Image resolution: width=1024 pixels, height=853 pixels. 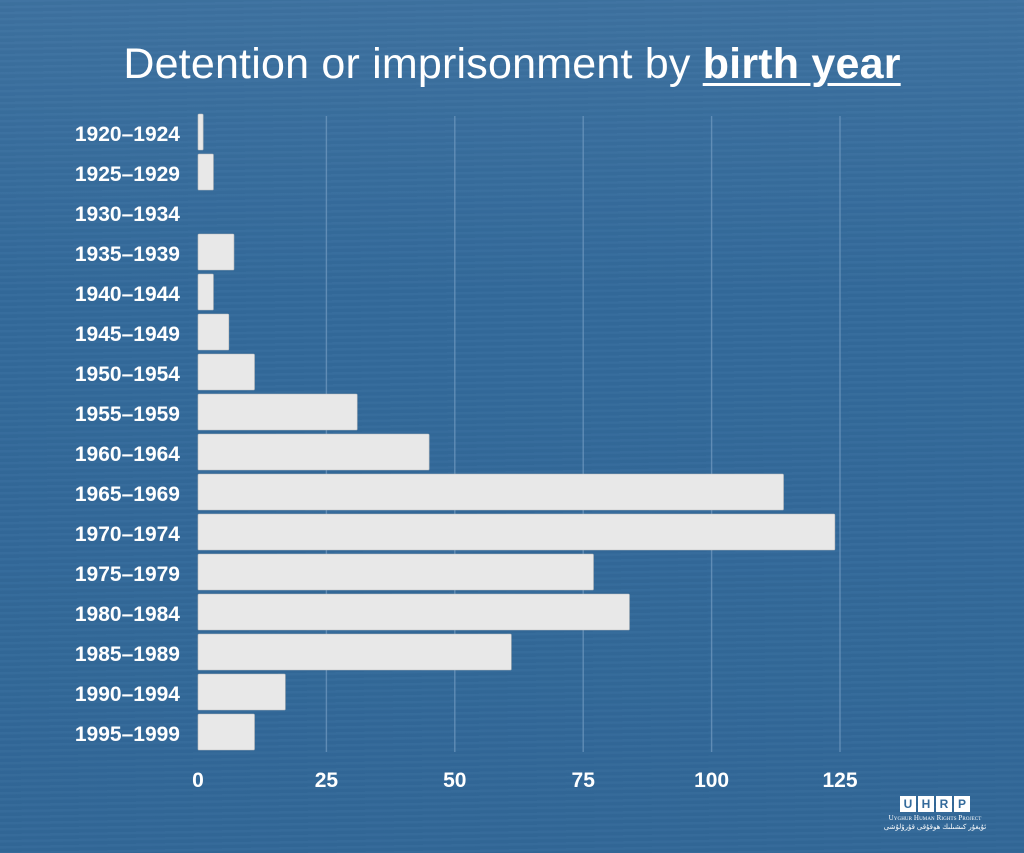 I want to click on y-category-label-3: 1930–1934, so click(x=127, y=214).